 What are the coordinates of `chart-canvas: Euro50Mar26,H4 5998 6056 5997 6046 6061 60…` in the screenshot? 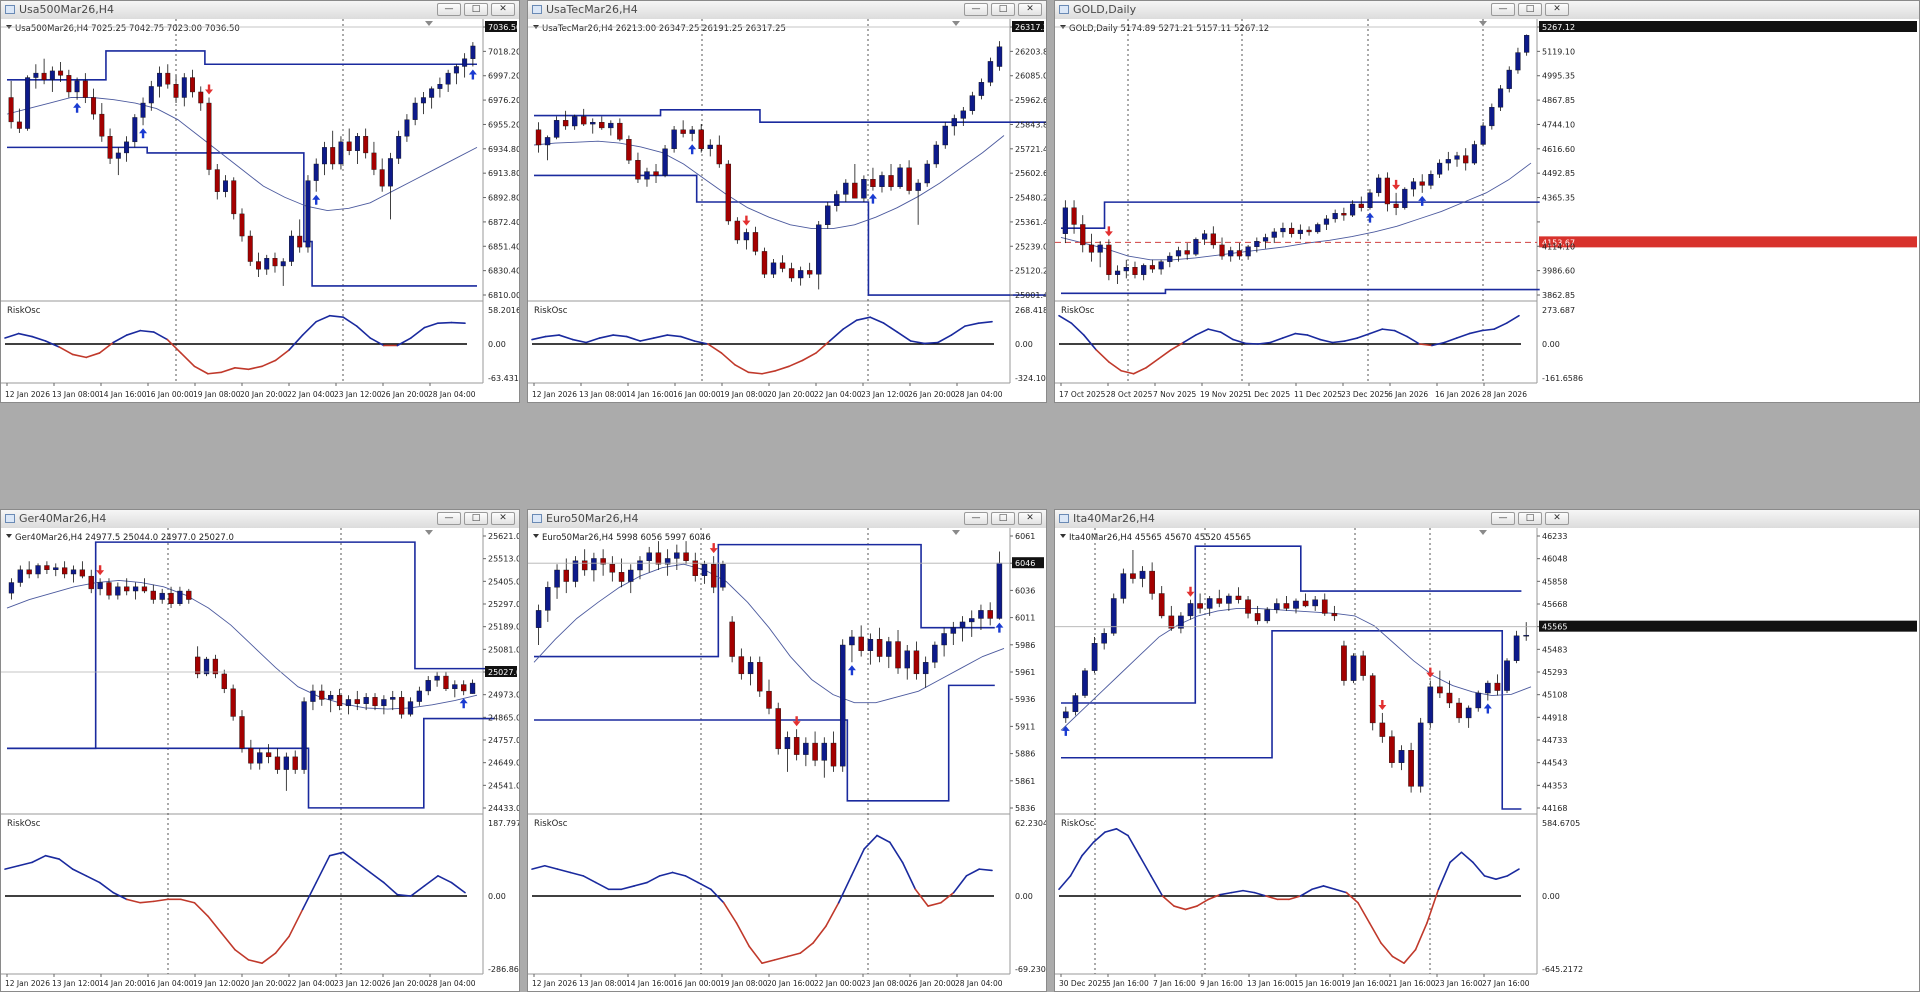 It's located at (787, 759).